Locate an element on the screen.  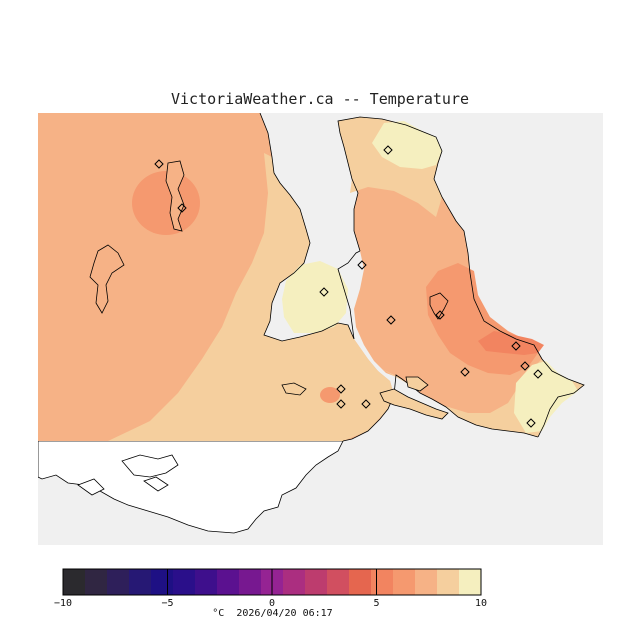
legend-tick-label: 5 is located at coordinates (376, 603).